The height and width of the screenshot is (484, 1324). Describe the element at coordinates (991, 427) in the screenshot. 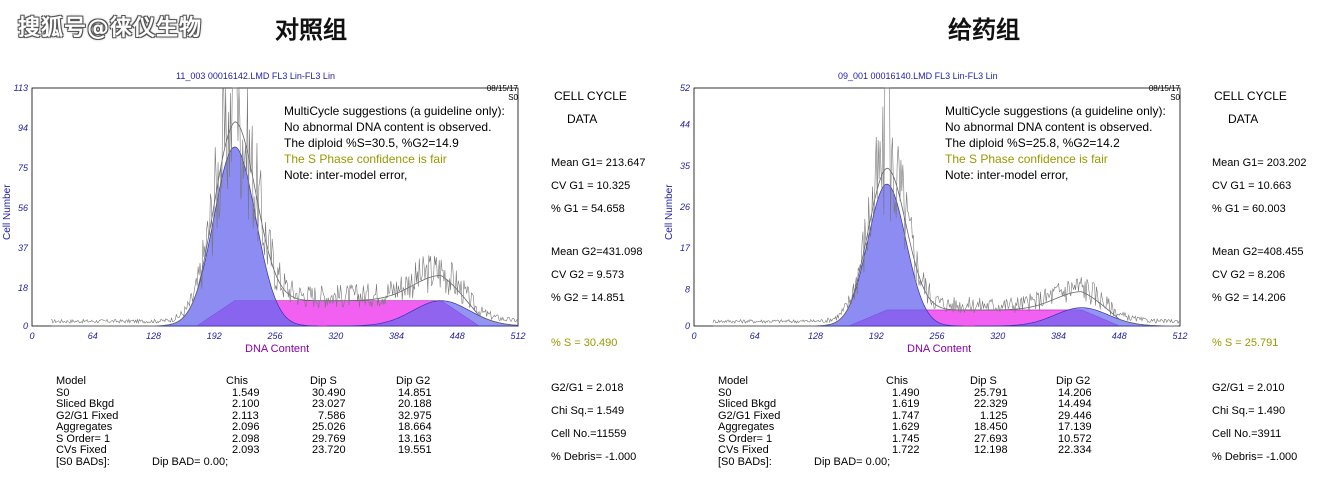

I see `table-cell: 18.450` at that location.